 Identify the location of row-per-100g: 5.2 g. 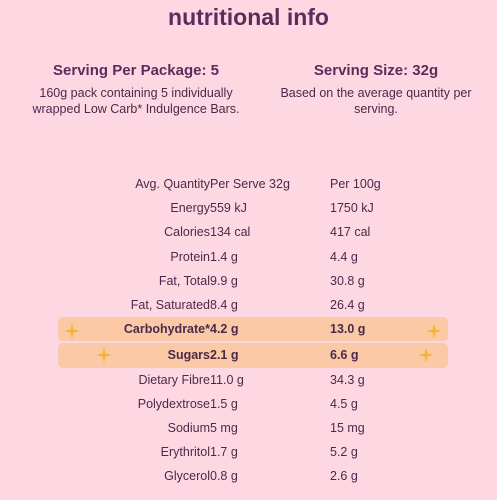
(344, 452).